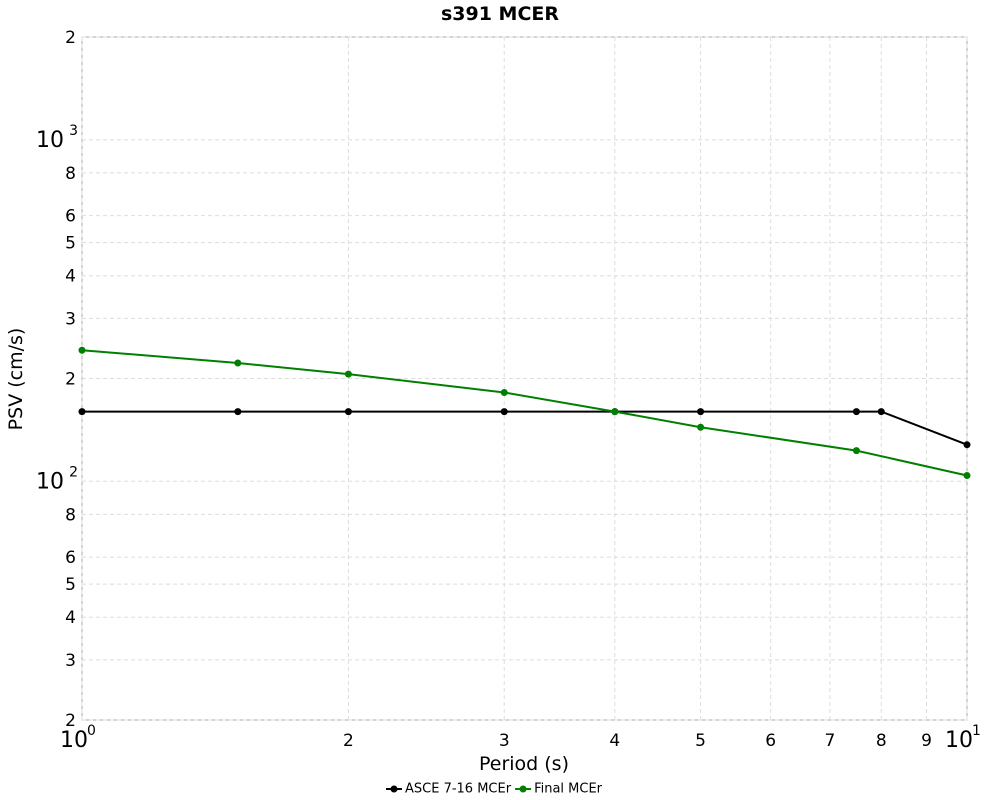 This screenshot has width=1000, height=800. I want to click on x-tick-label: 9, so click(926, 741).